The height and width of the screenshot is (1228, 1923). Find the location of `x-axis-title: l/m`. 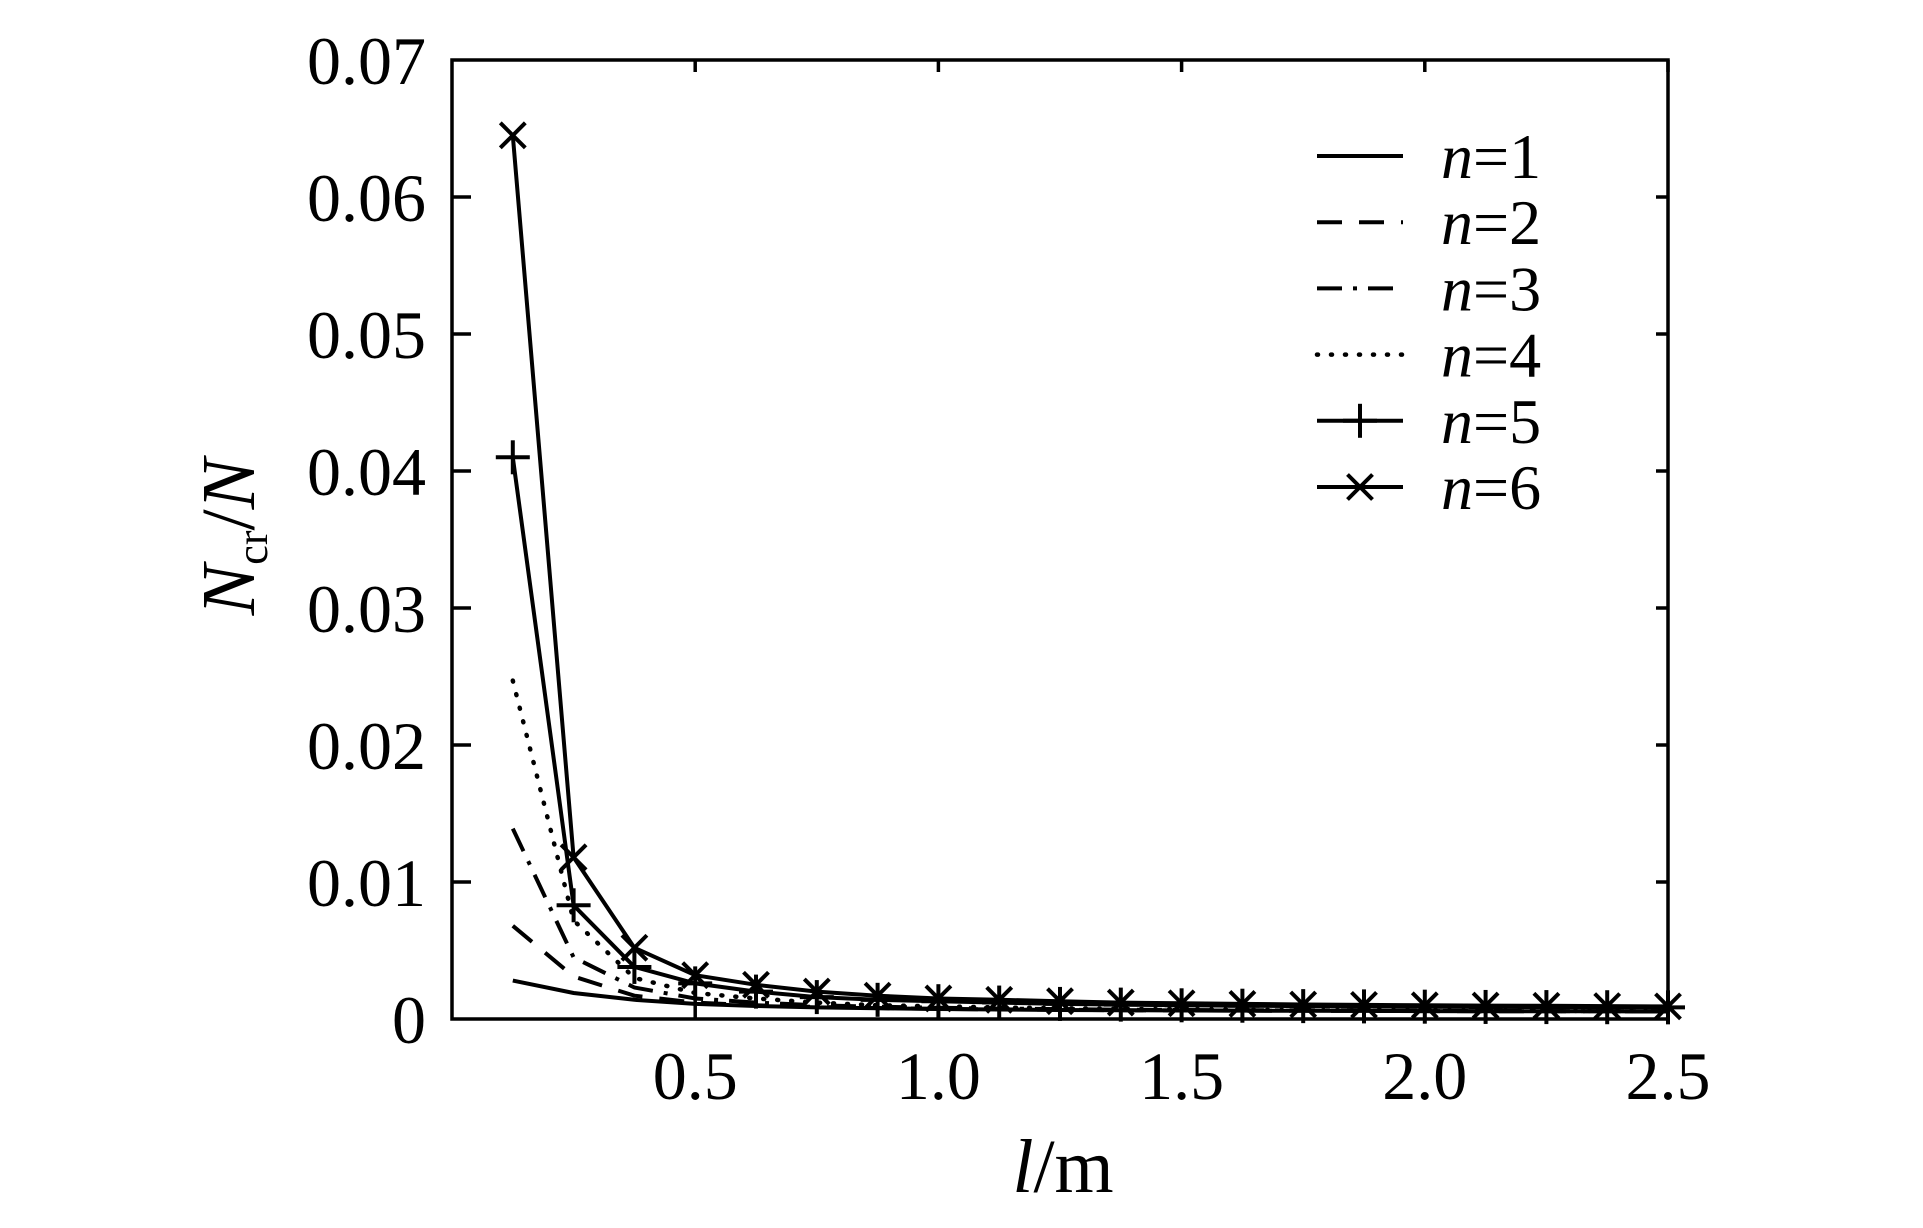

x-axis-title: l/m is located at coordinates (1062, 1167).